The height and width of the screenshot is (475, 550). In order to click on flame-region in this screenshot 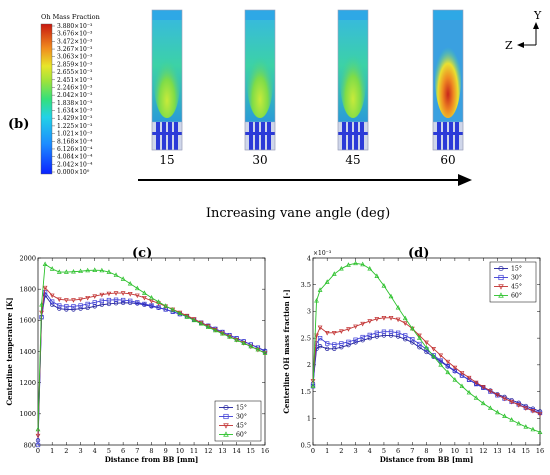, I will do `click(167, 83)`.